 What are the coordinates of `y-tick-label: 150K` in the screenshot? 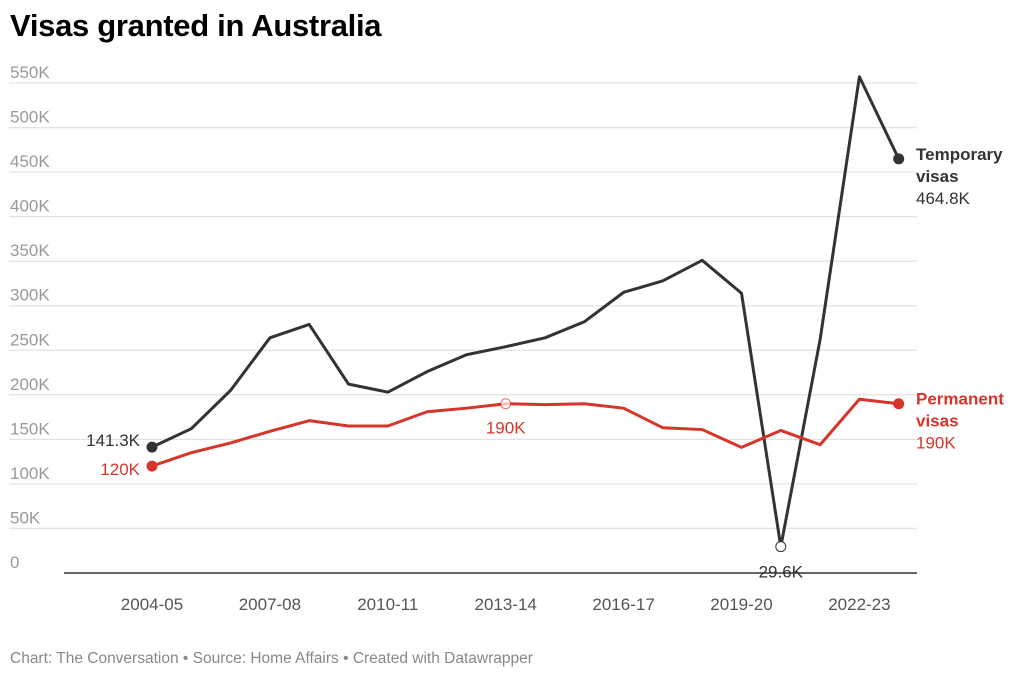 It's located at (30, 428).